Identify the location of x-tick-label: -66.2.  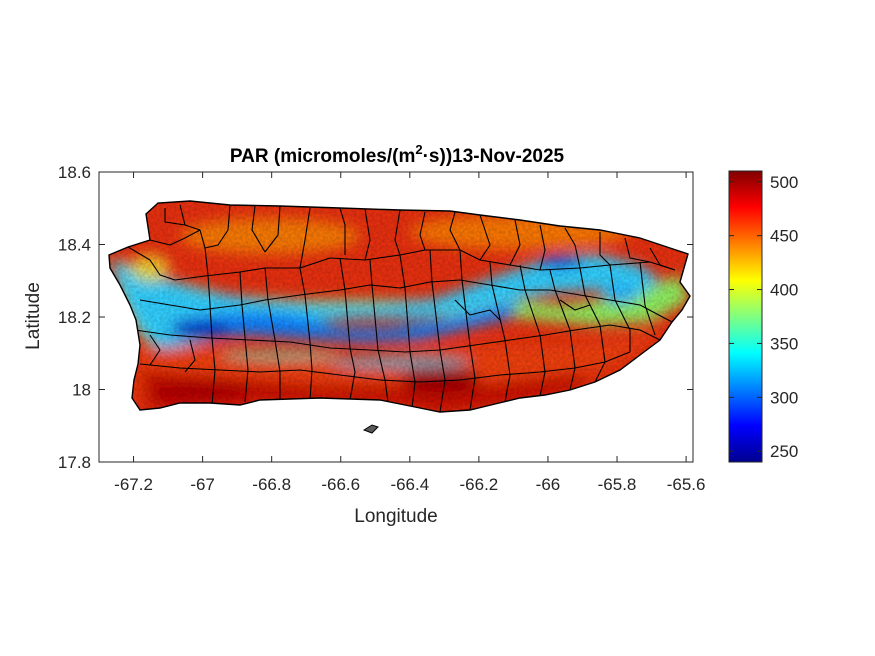
(479, 484).